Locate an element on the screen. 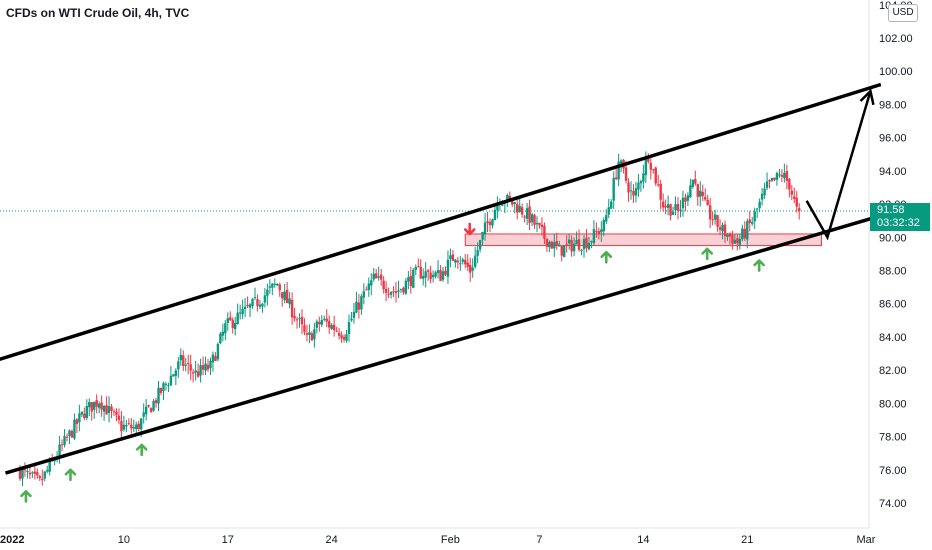 This screenshot has width=932, height=550. x-tick-label: 2022 is located at coordinates (12, 540).